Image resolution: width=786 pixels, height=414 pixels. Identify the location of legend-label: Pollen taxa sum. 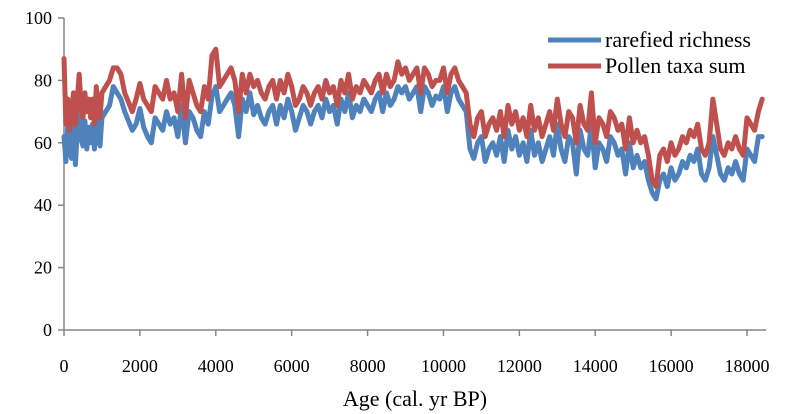
(675, 65).